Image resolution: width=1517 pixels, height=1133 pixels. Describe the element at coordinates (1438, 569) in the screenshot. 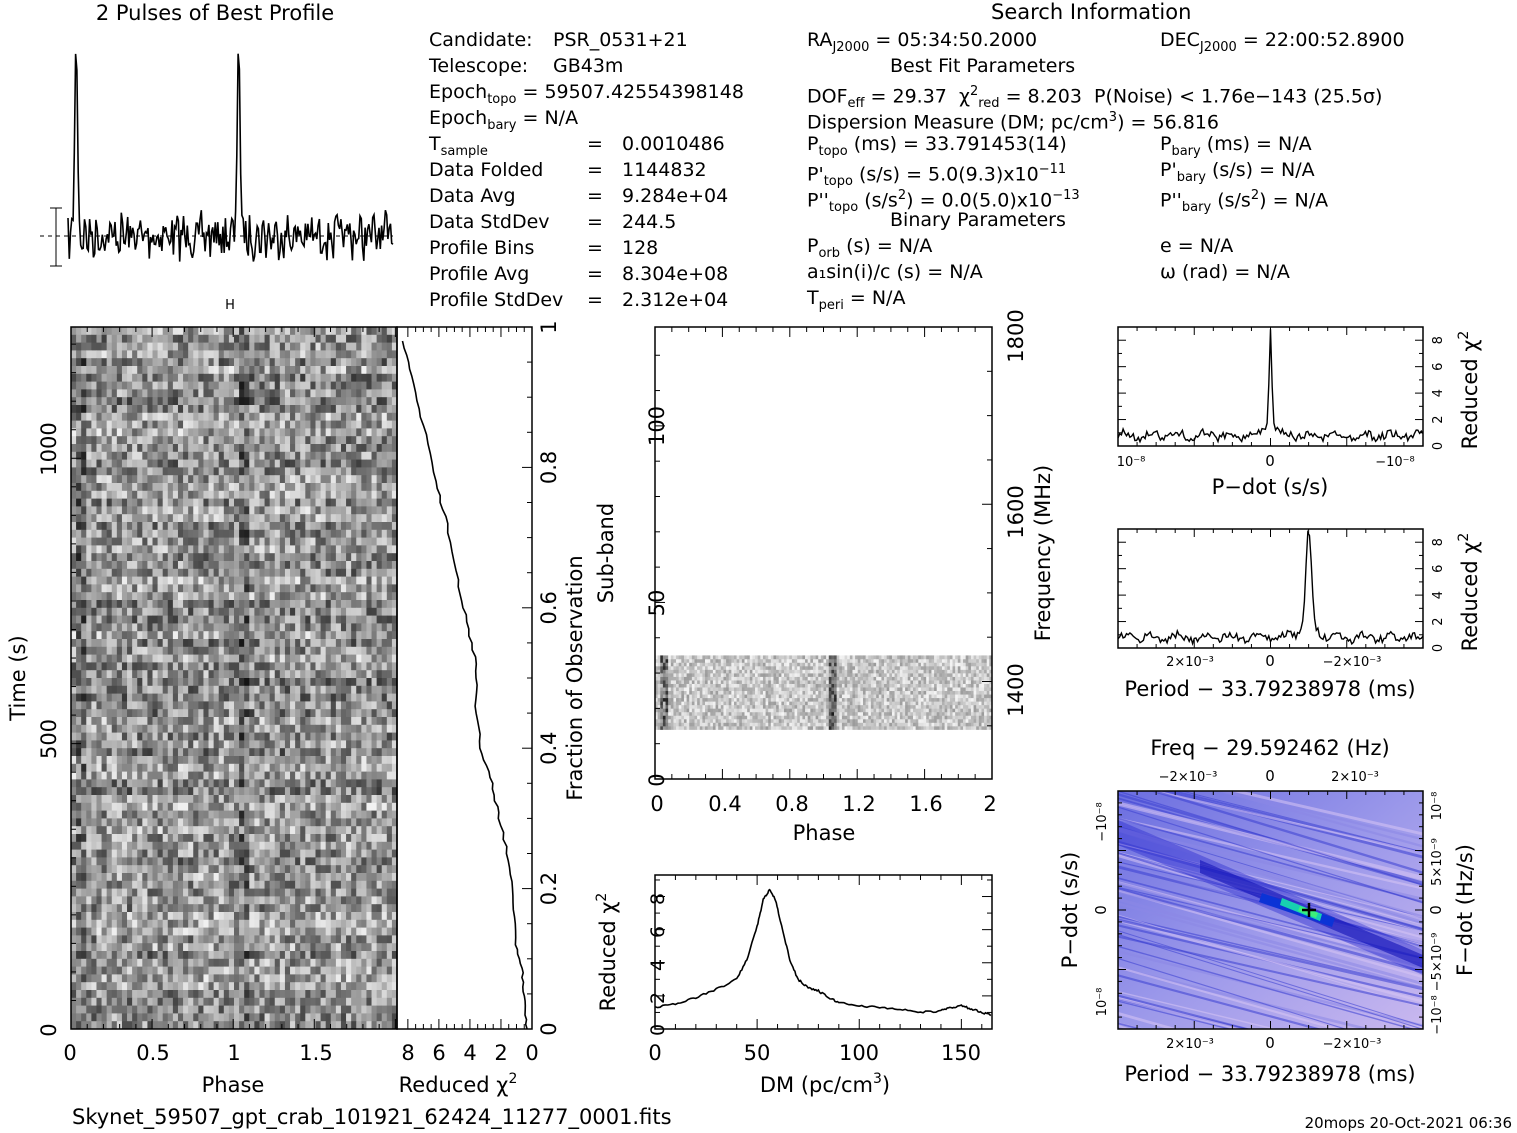

I see `chi2-ytick: 6` at that location.